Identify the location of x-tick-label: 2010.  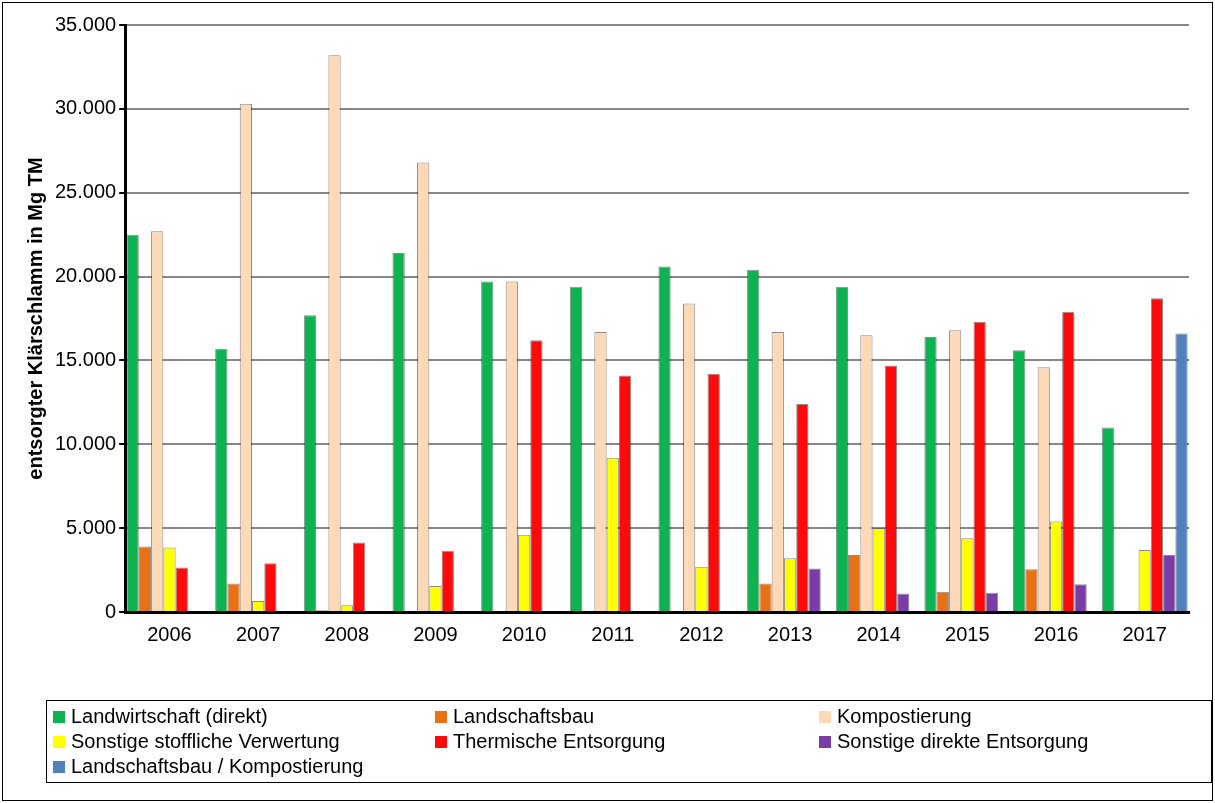
(524, 633).